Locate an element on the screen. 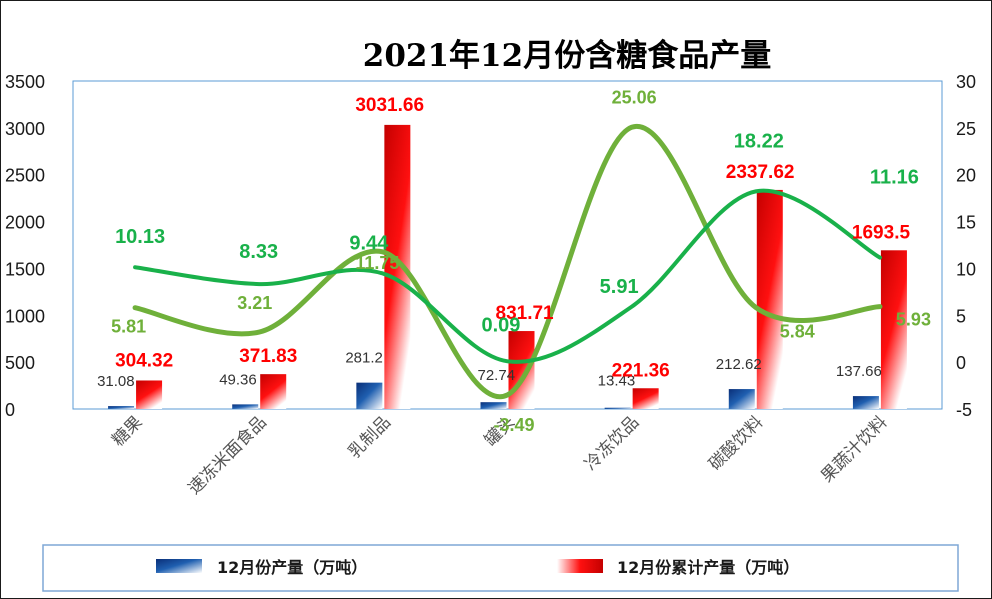 This screenshot has width=992, height=599. data-label-cumulative: 831.71 is located at coordinates (525, 313).